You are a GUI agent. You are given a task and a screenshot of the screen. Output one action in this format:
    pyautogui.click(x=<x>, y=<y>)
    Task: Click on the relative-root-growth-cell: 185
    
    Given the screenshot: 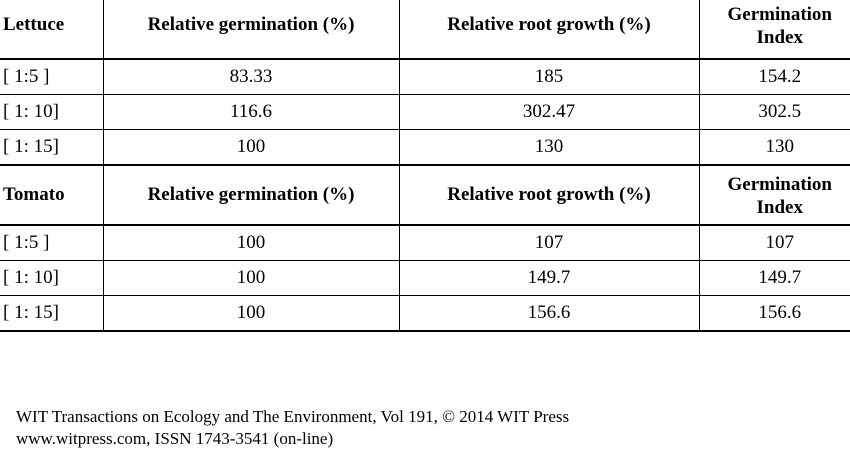 What is the action you would take?
    pyautogui.click(x=548, y=77)
    